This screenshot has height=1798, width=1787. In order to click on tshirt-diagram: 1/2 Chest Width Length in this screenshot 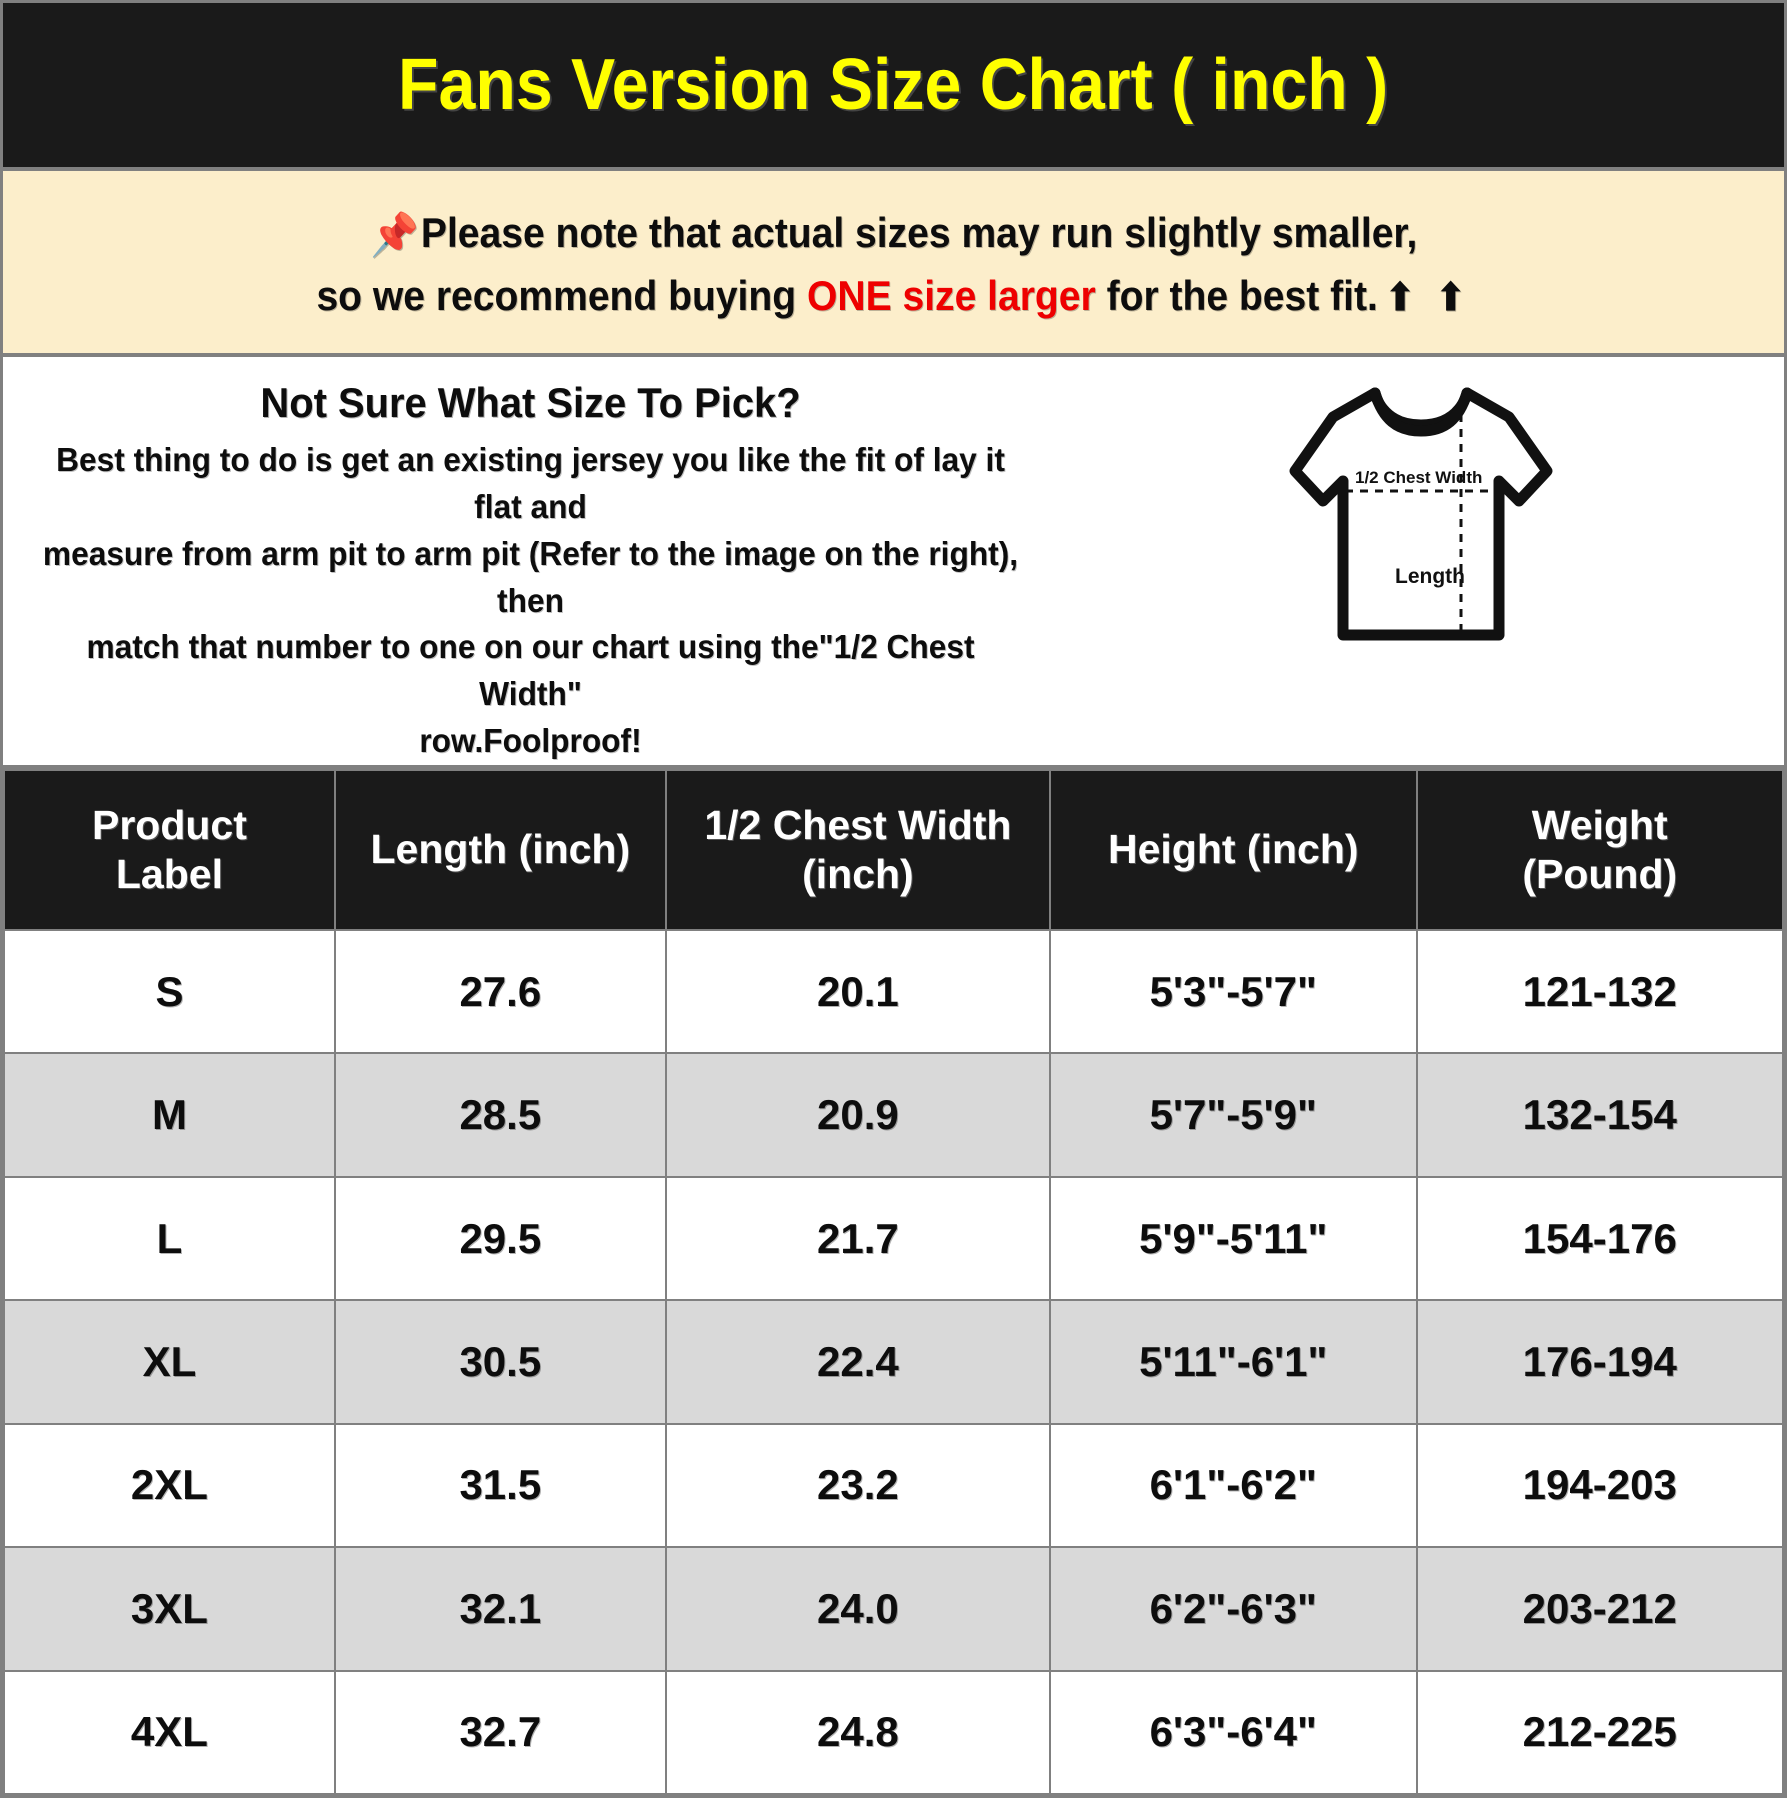, I will do `click(1421, 518)`.